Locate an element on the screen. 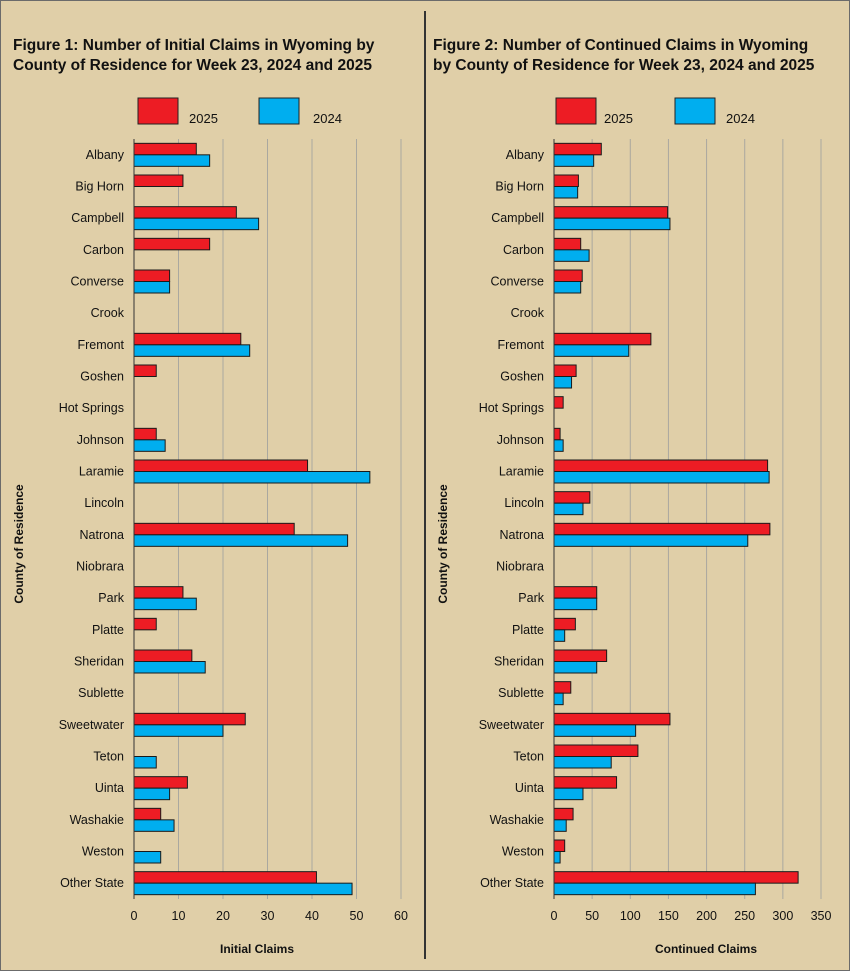 Image resolution: width=850 pixels, height=971 pixels. panel-divider is located at coordinates (425, 485).